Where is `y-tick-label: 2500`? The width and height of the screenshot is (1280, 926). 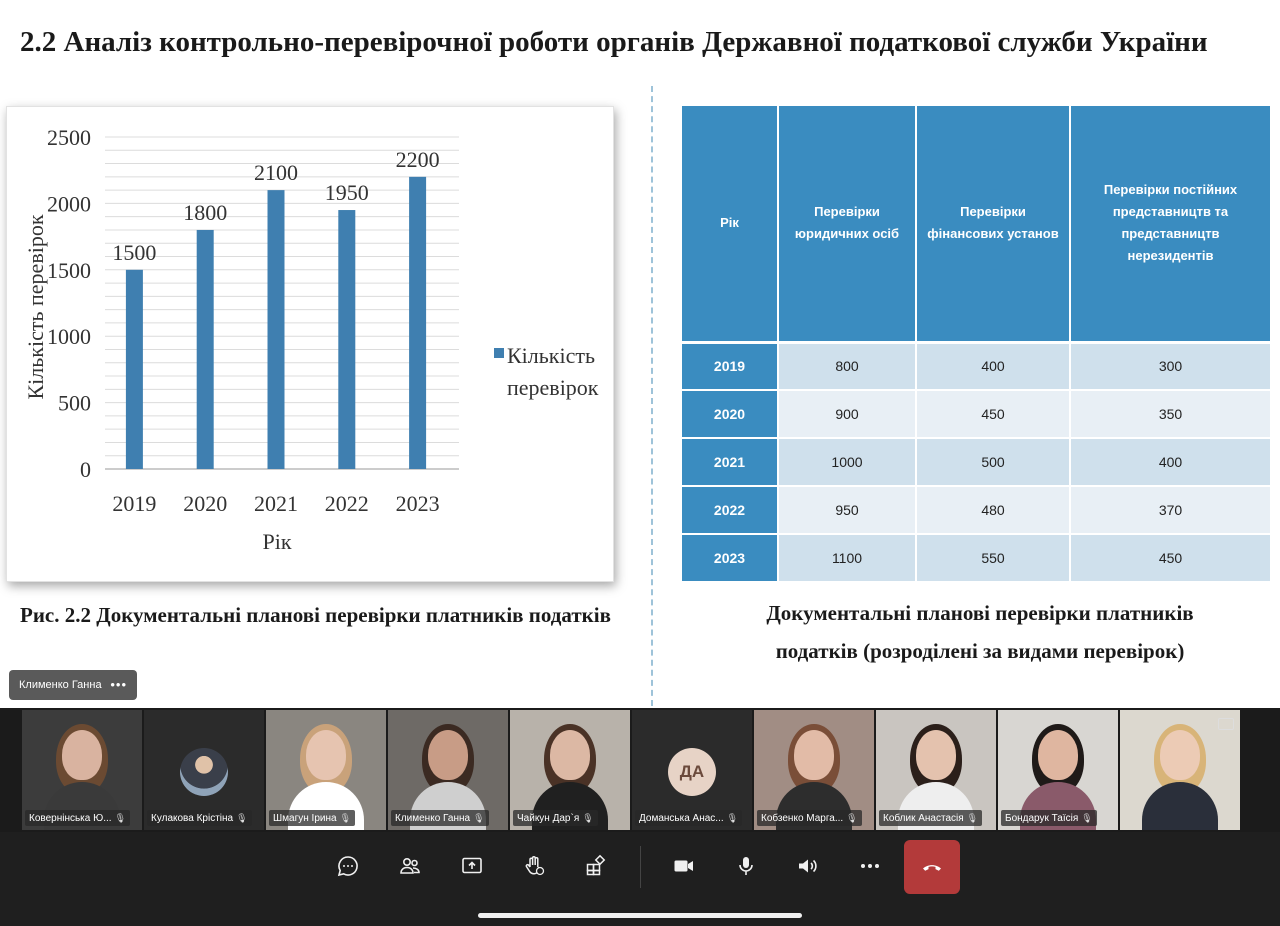
y-tick-label: 2500 is located at coordinates (69, 137).